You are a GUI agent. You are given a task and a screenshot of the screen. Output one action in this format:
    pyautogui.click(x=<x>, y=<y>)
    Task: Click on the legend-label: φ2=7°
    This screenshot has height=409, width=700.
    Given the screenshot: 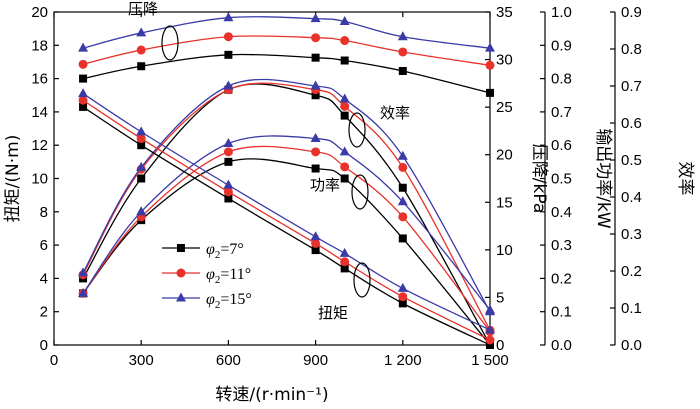 What is the action you would take?
    pyautogui.click(x=225, y=251)
    